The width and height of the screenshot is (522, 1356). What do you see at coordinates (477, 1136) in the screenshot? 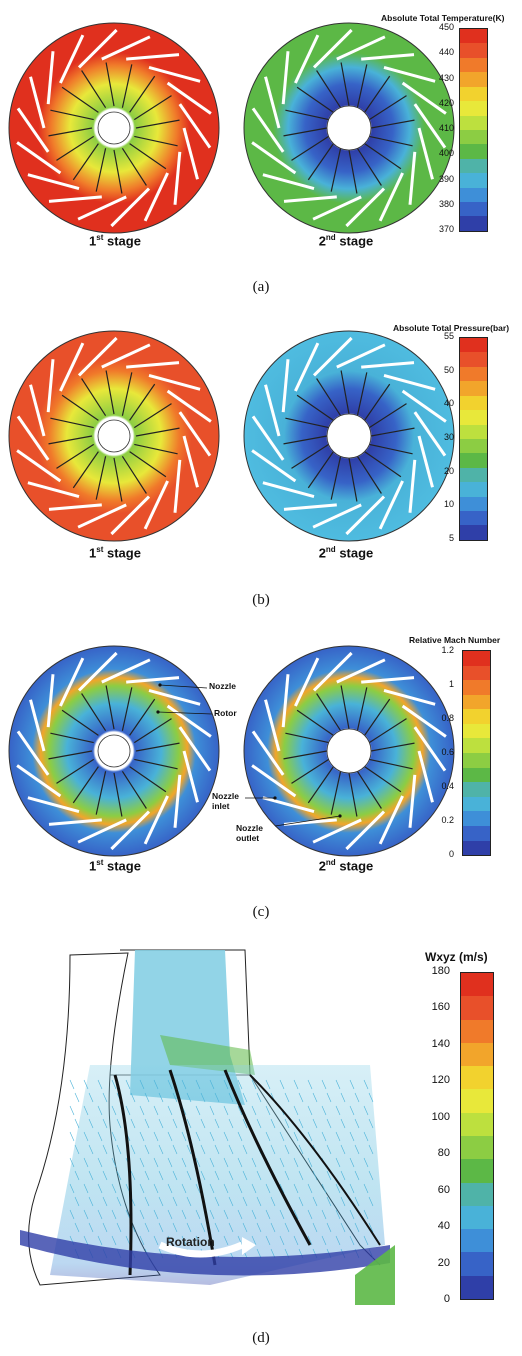
I see `colorbar` at bounding box center [477, 1136].